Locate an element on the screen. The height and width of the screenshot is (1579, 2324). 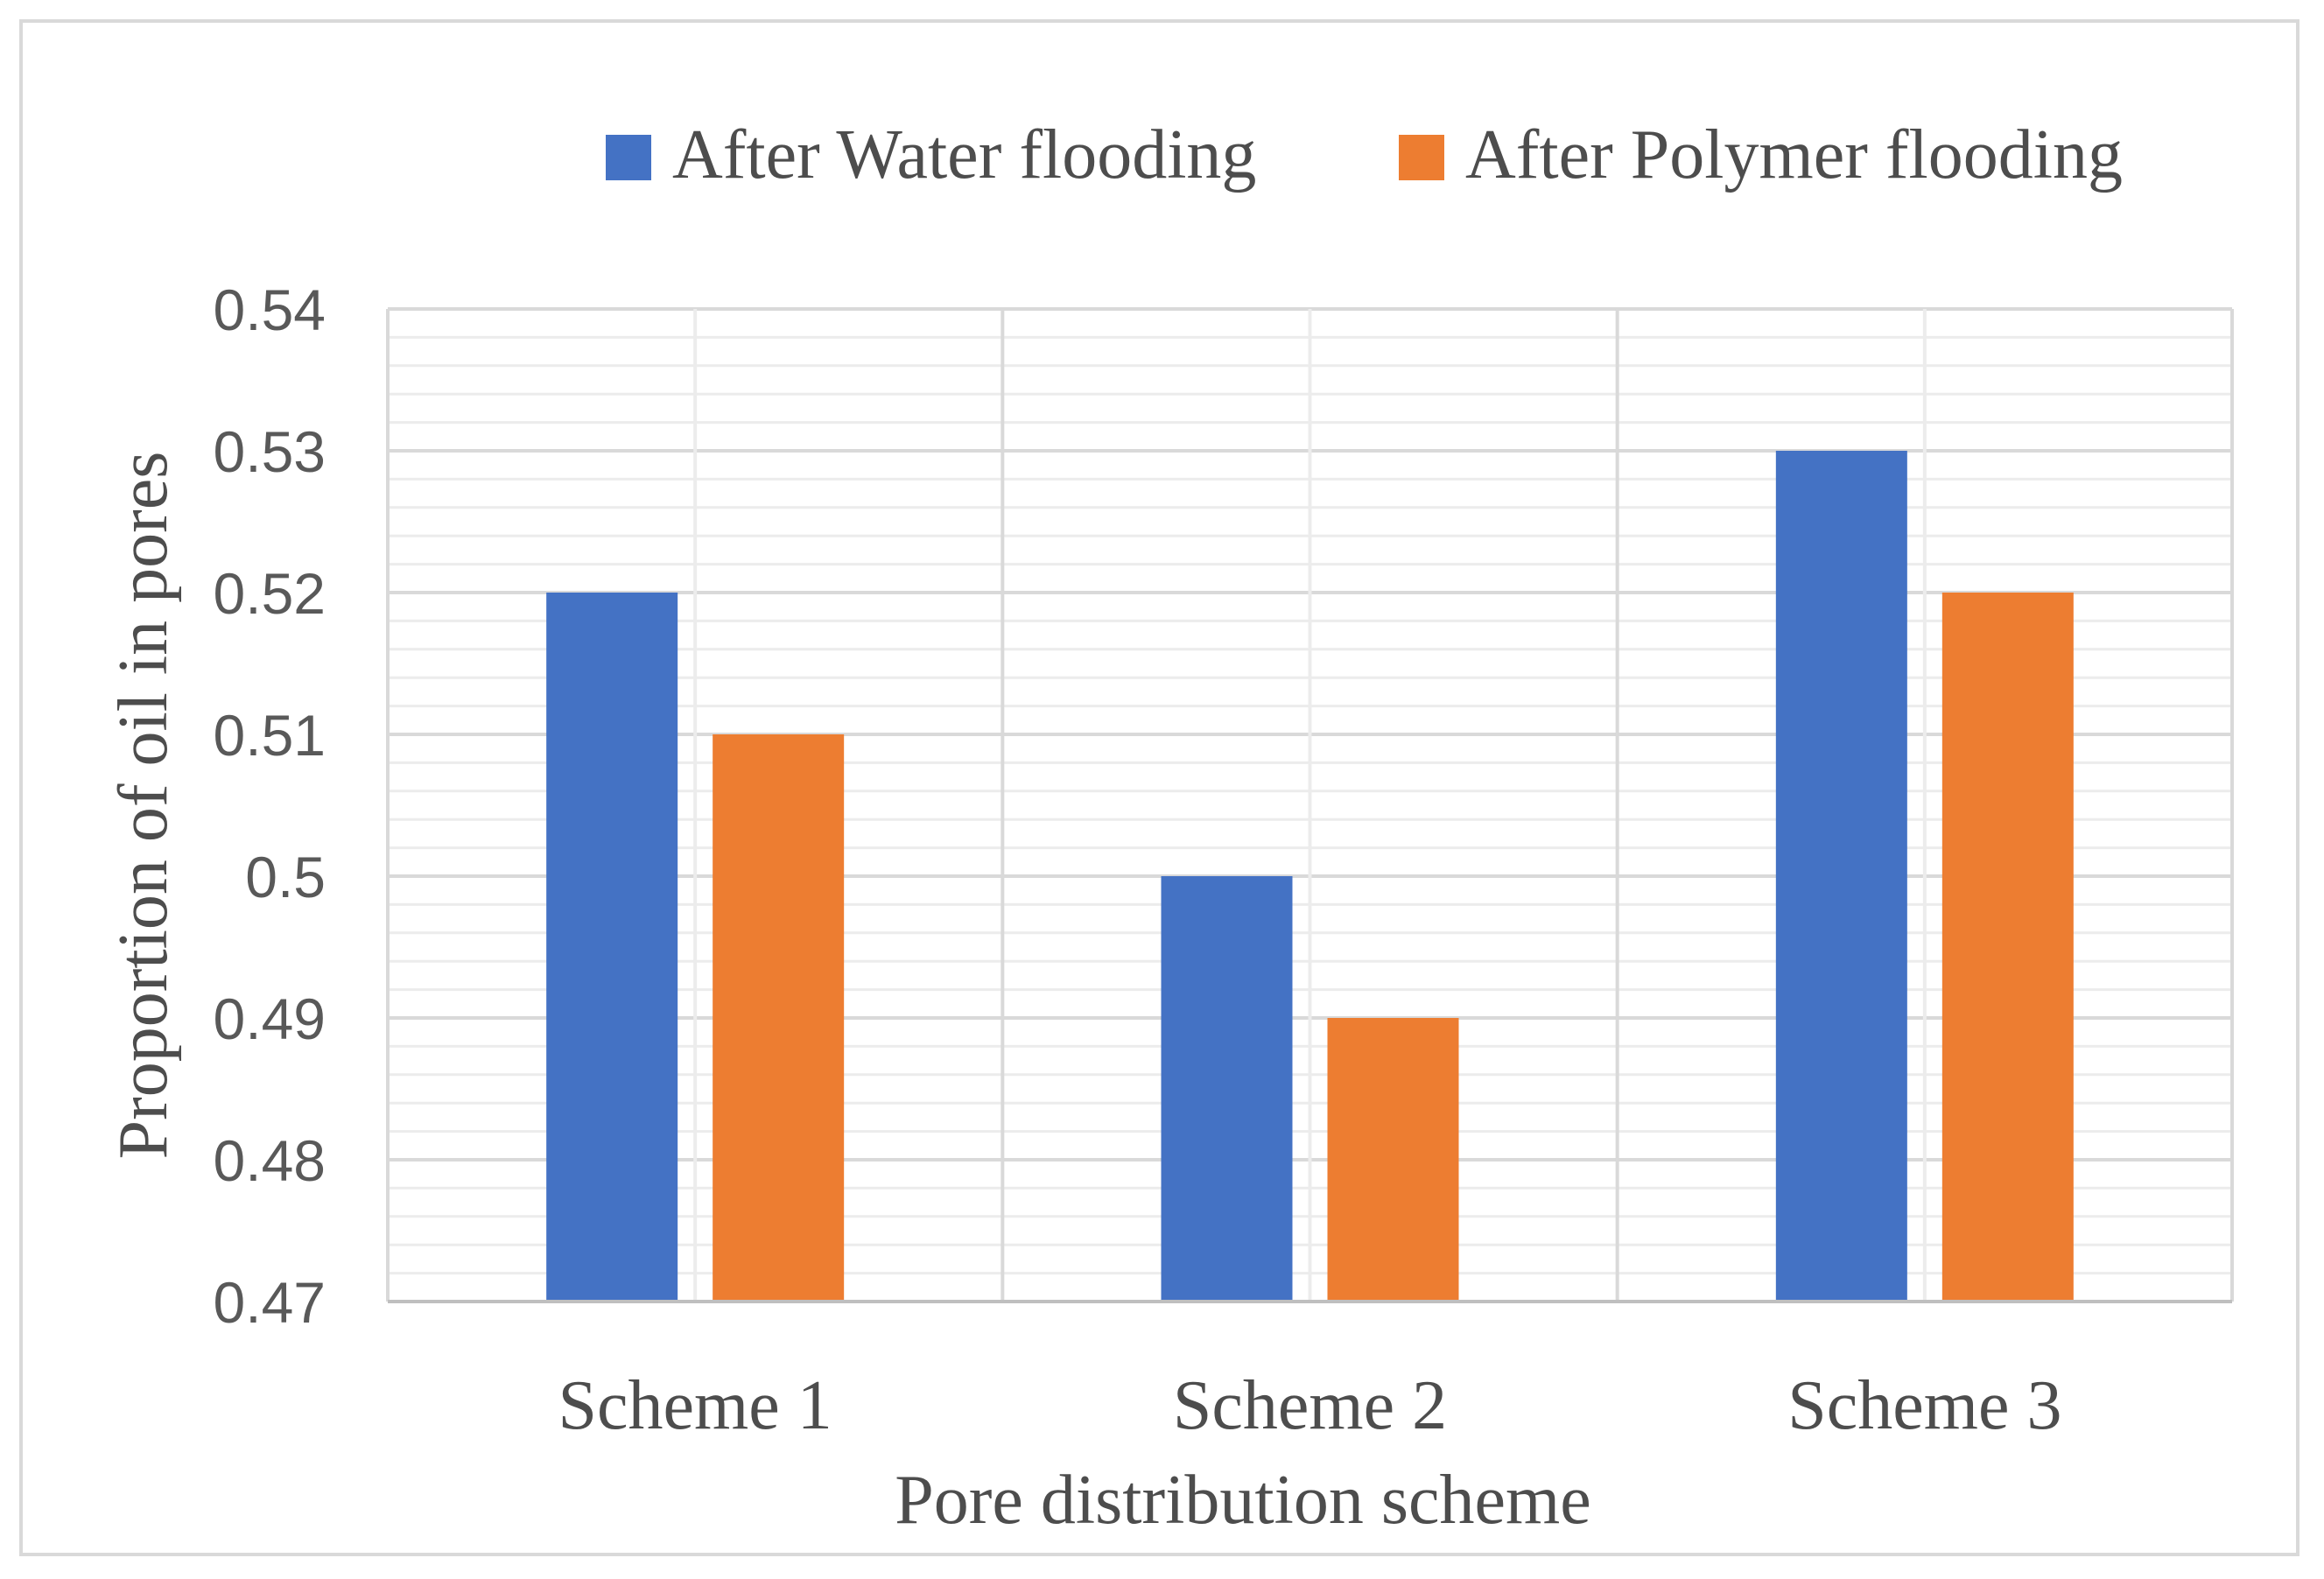
y-tick-label: 0.49 is located at coordinates (270, 1019).